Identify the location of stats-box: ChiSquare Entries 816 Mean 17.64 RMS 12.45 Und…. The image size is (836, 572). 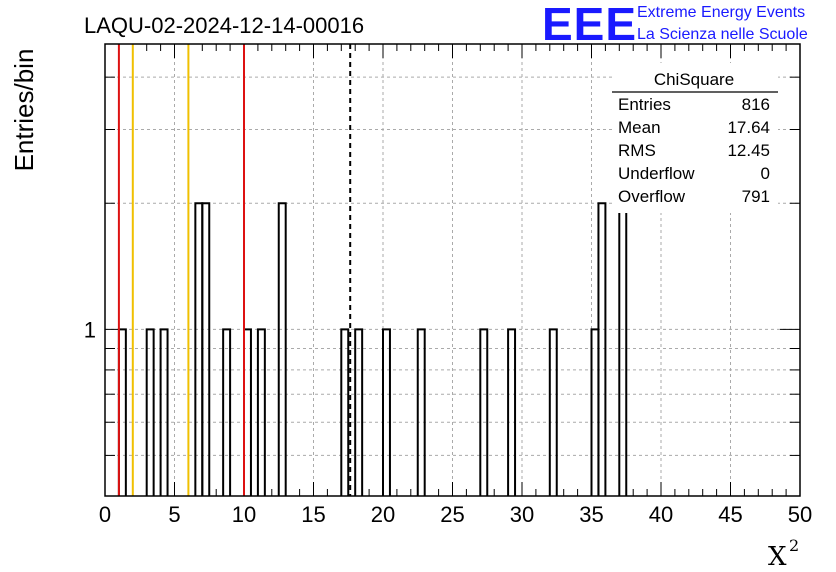
(695, 138).